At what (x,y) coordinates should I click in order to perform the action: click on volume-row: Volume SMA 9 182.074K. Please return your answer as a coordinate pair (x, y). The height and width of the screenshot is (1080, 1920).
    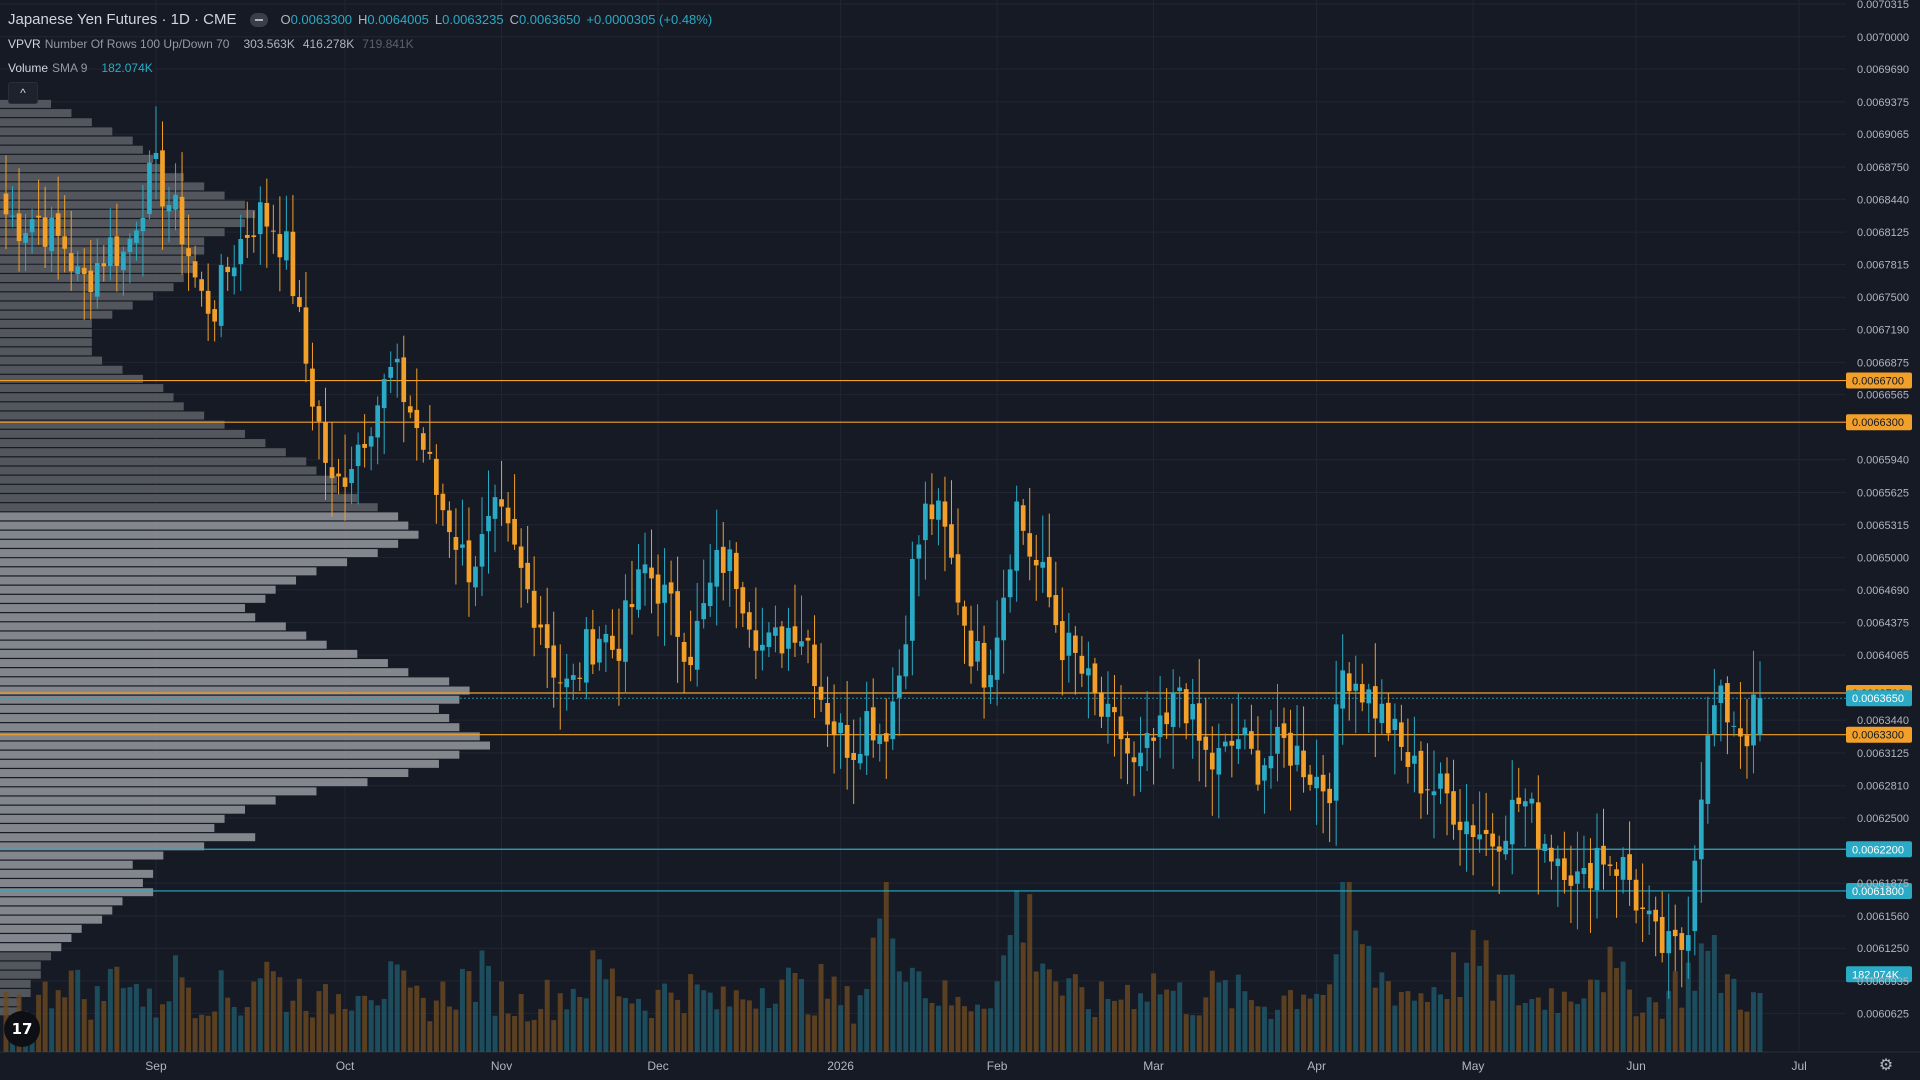
    Looking at the image, I should click on (360, 68).